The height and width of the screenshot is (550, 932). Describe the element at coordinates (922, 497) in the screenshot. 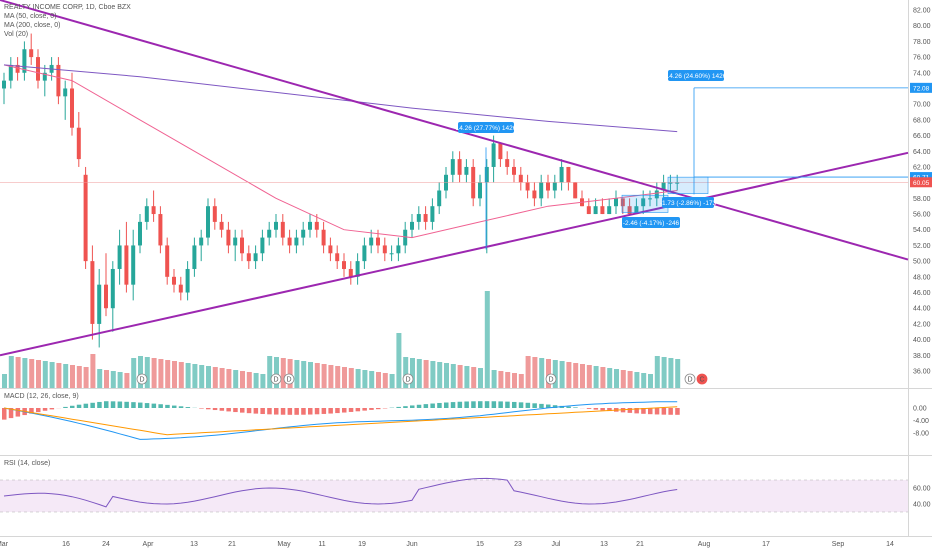

I see `rsi-axis: 60.00 40.00` at that location.